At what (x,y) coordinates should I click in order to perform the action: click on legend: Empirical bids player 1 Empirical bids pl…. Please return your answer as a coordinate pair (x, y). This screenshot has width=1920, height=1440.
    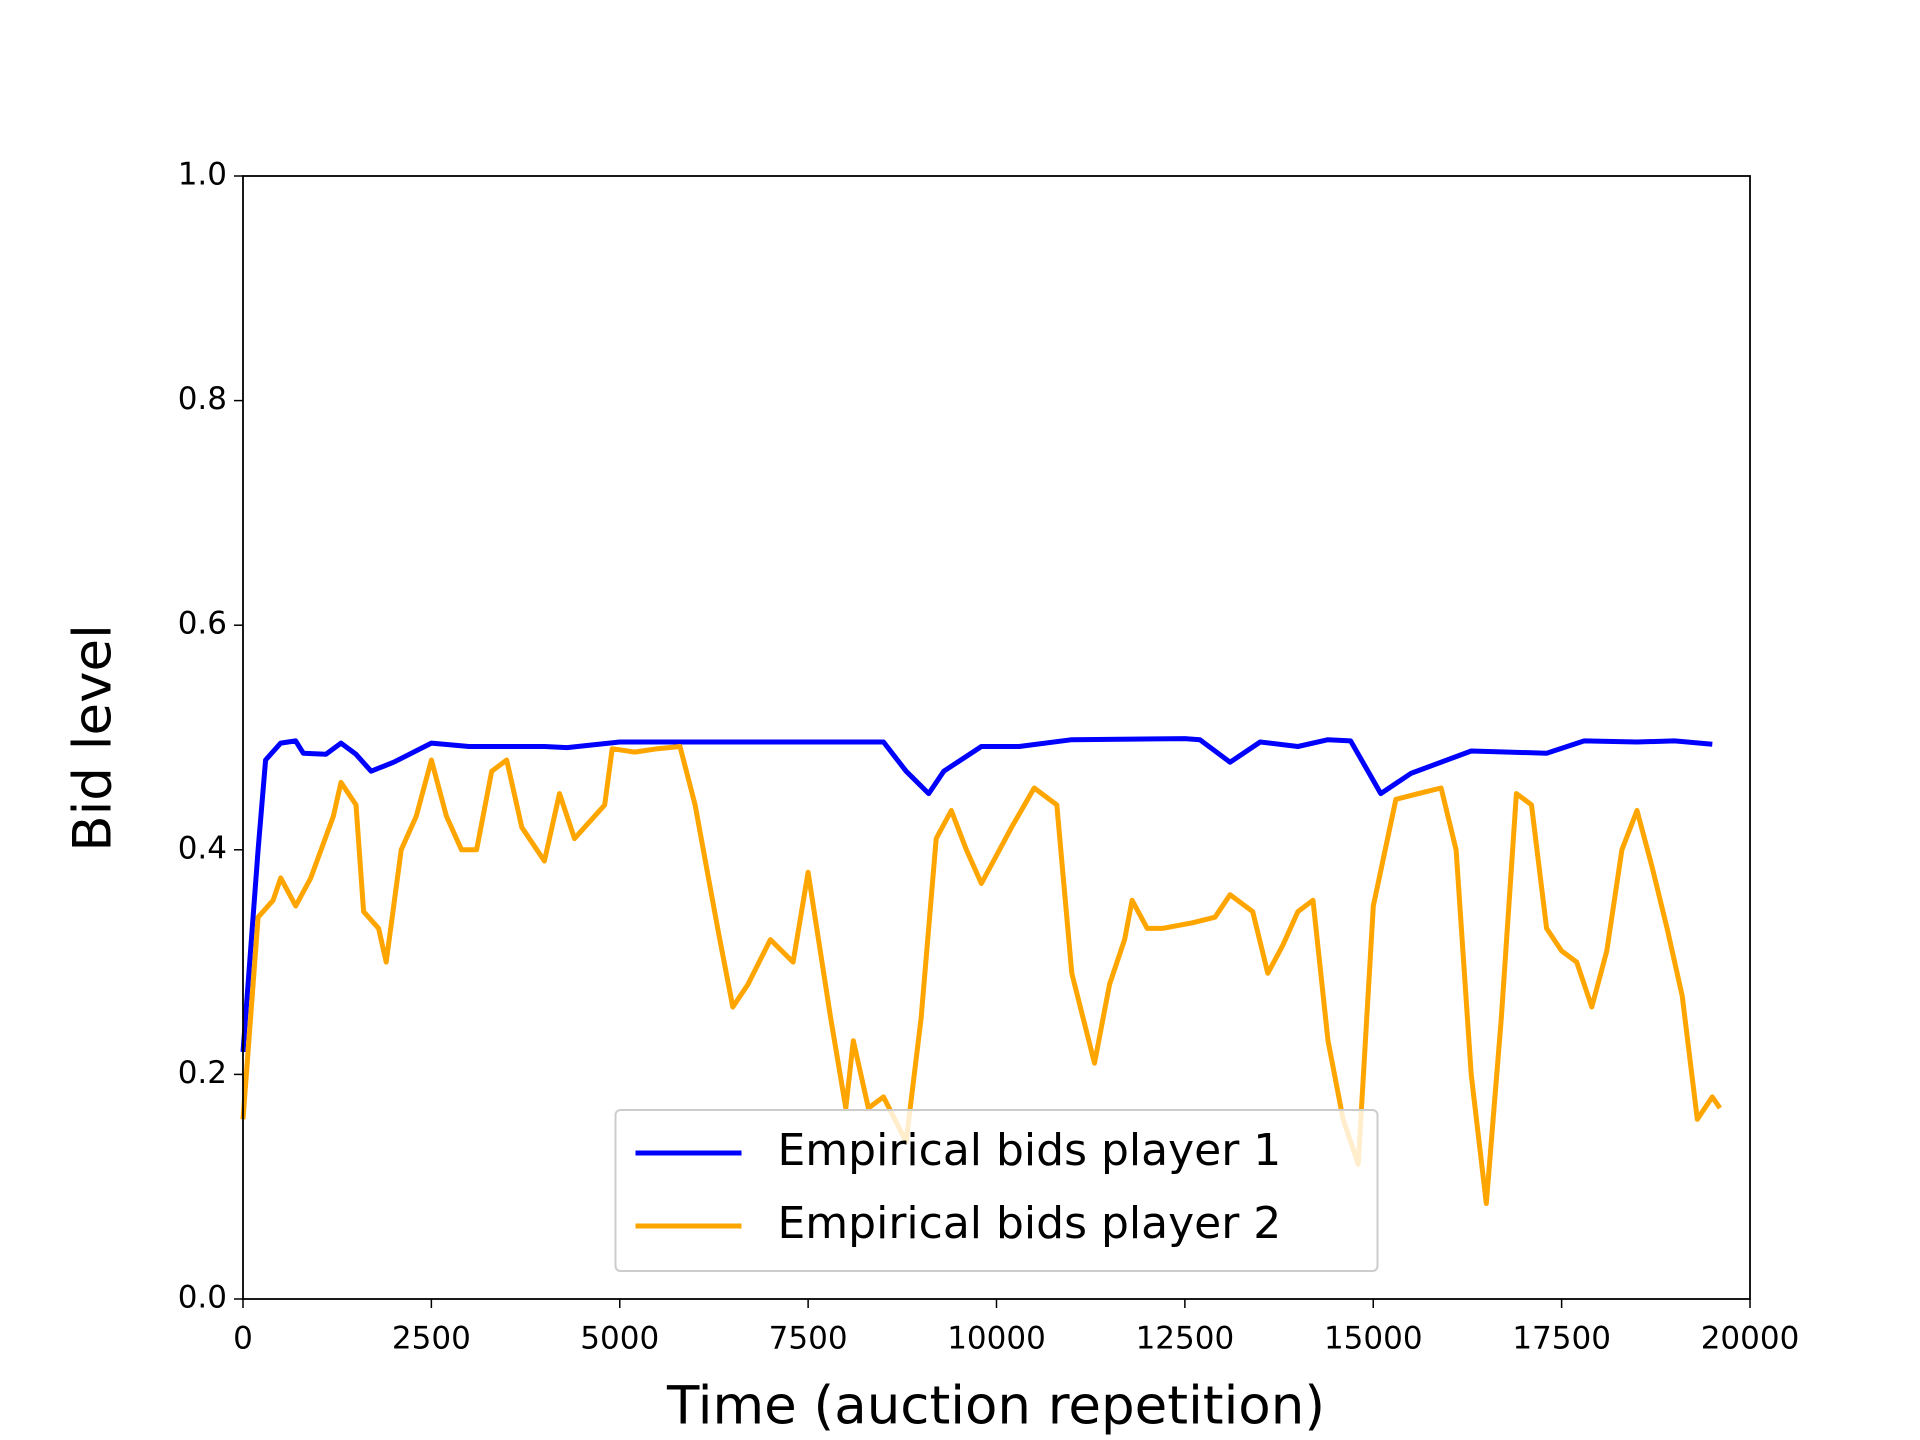
    Looking at the image, I should click on (996, 1190).